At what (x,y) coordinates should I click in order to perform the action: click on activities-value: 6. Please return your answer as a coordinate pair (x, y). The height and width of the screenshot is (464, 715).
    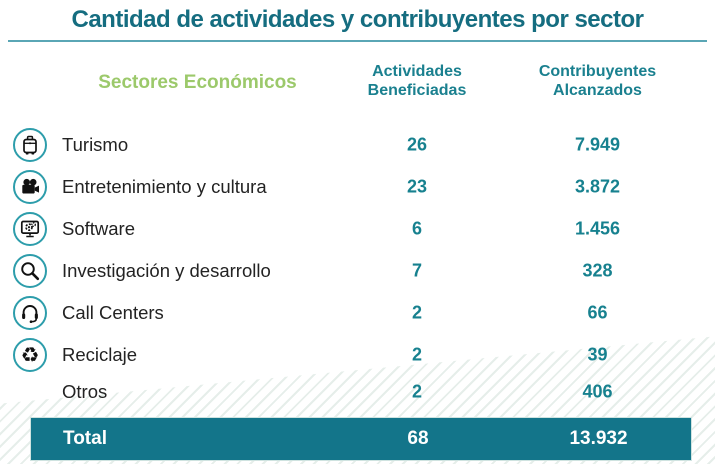
    Looking at the image, I should click on (416, 228).